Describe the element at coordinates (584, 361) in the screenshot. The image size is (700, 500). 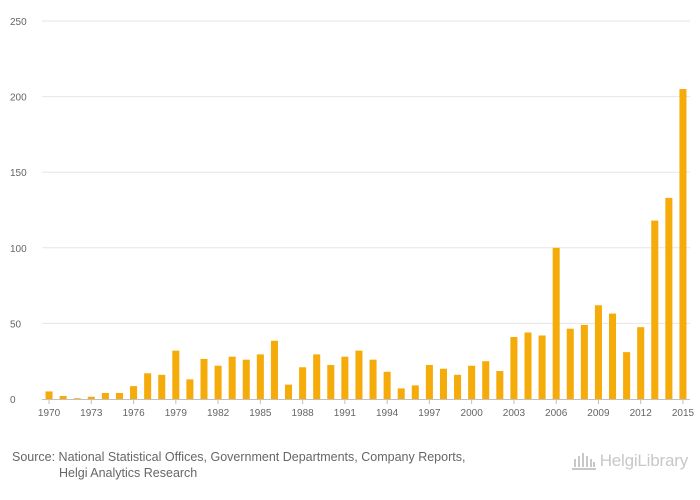
I see `bar-2008` at that location.